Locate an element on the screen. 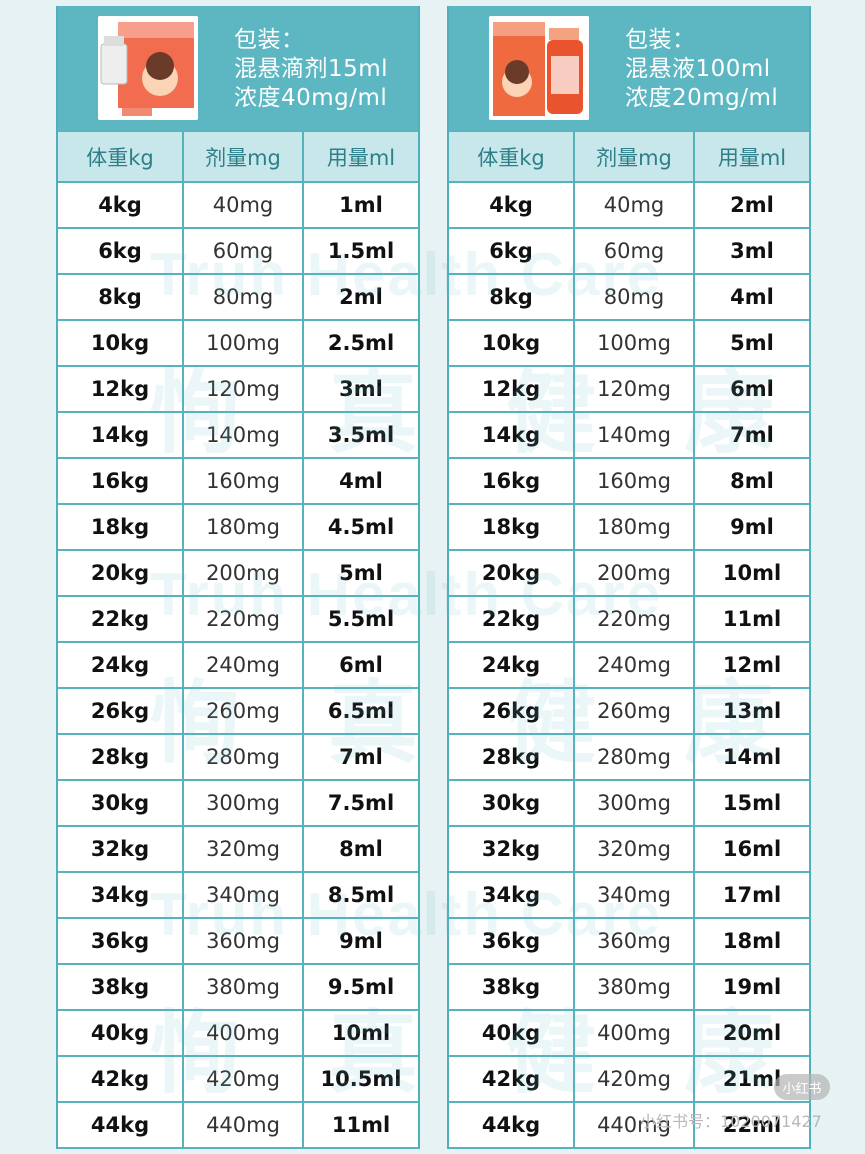 This screenshot has height=1154, width=865. table-row: 6kg 60mg 3ml is located at coordinates (629, 252).